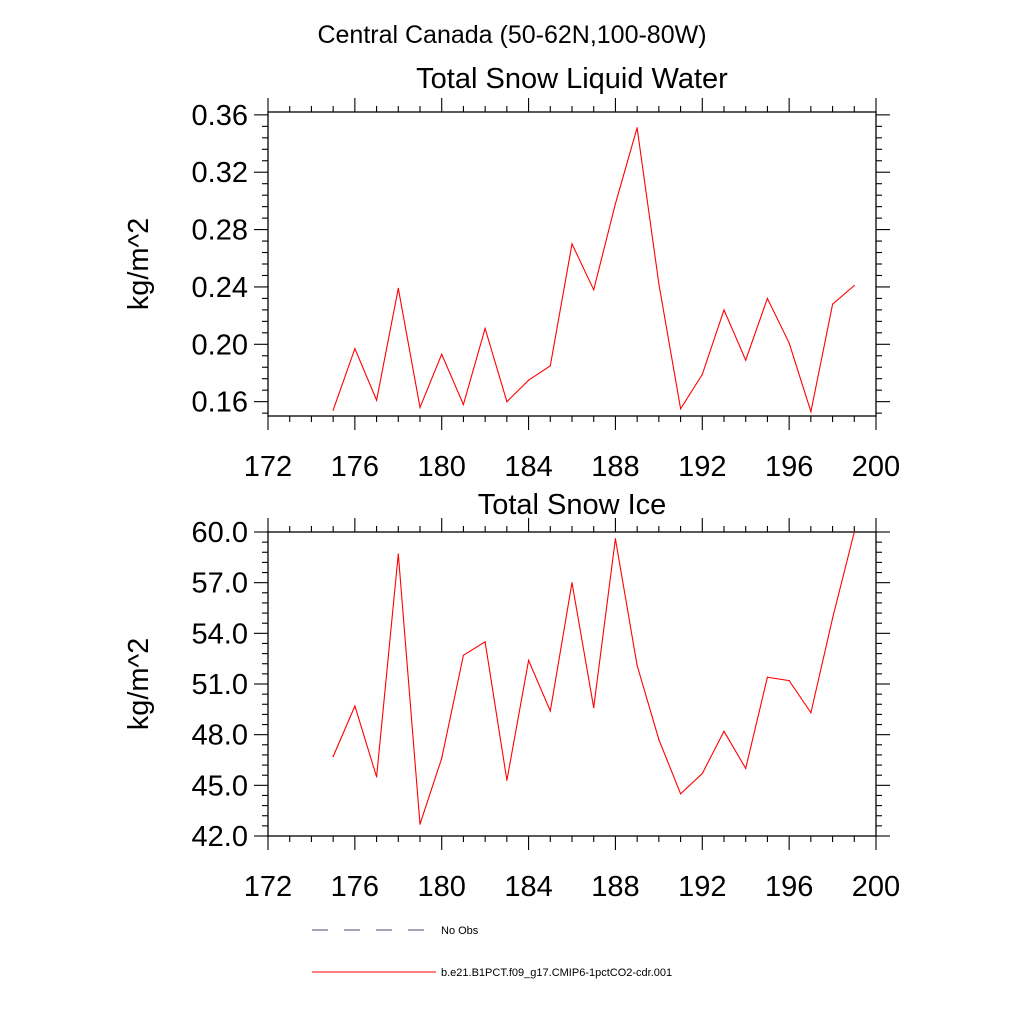  What do you see at coordinates (220, 837) in the screenshot?
I see `y-tick-label: 42.0` at bounding box center [220, 837].